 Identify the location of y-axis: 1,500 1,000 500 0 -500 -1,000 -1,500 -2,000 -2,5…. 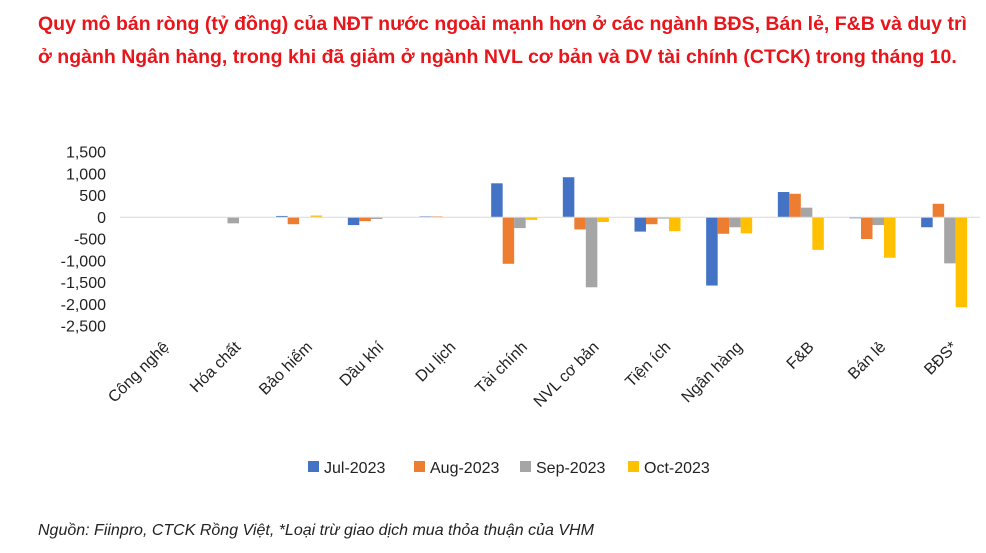
(83, 240).